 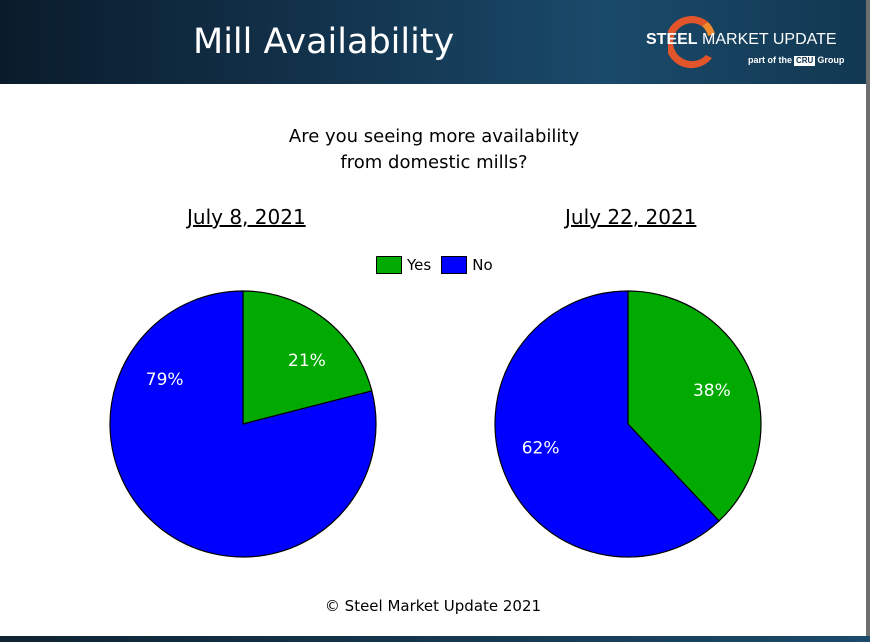 I want to click on logo-wordmark: STEEL MARKET UPDATE, so click(x=741, y=40).